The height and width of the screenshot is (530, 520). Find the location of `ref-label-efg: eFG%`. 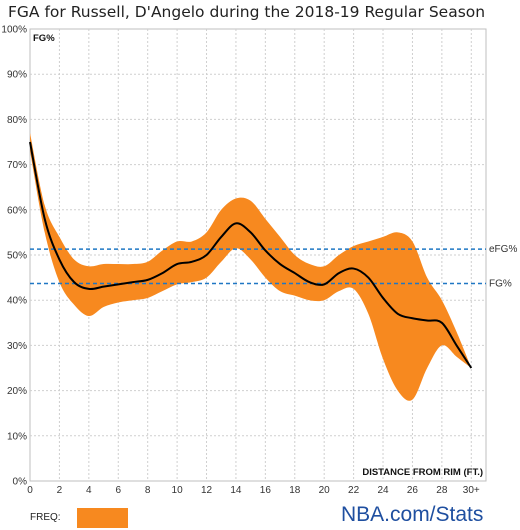

ref-label-efg: eFG% is located at coordinates (503, 249).